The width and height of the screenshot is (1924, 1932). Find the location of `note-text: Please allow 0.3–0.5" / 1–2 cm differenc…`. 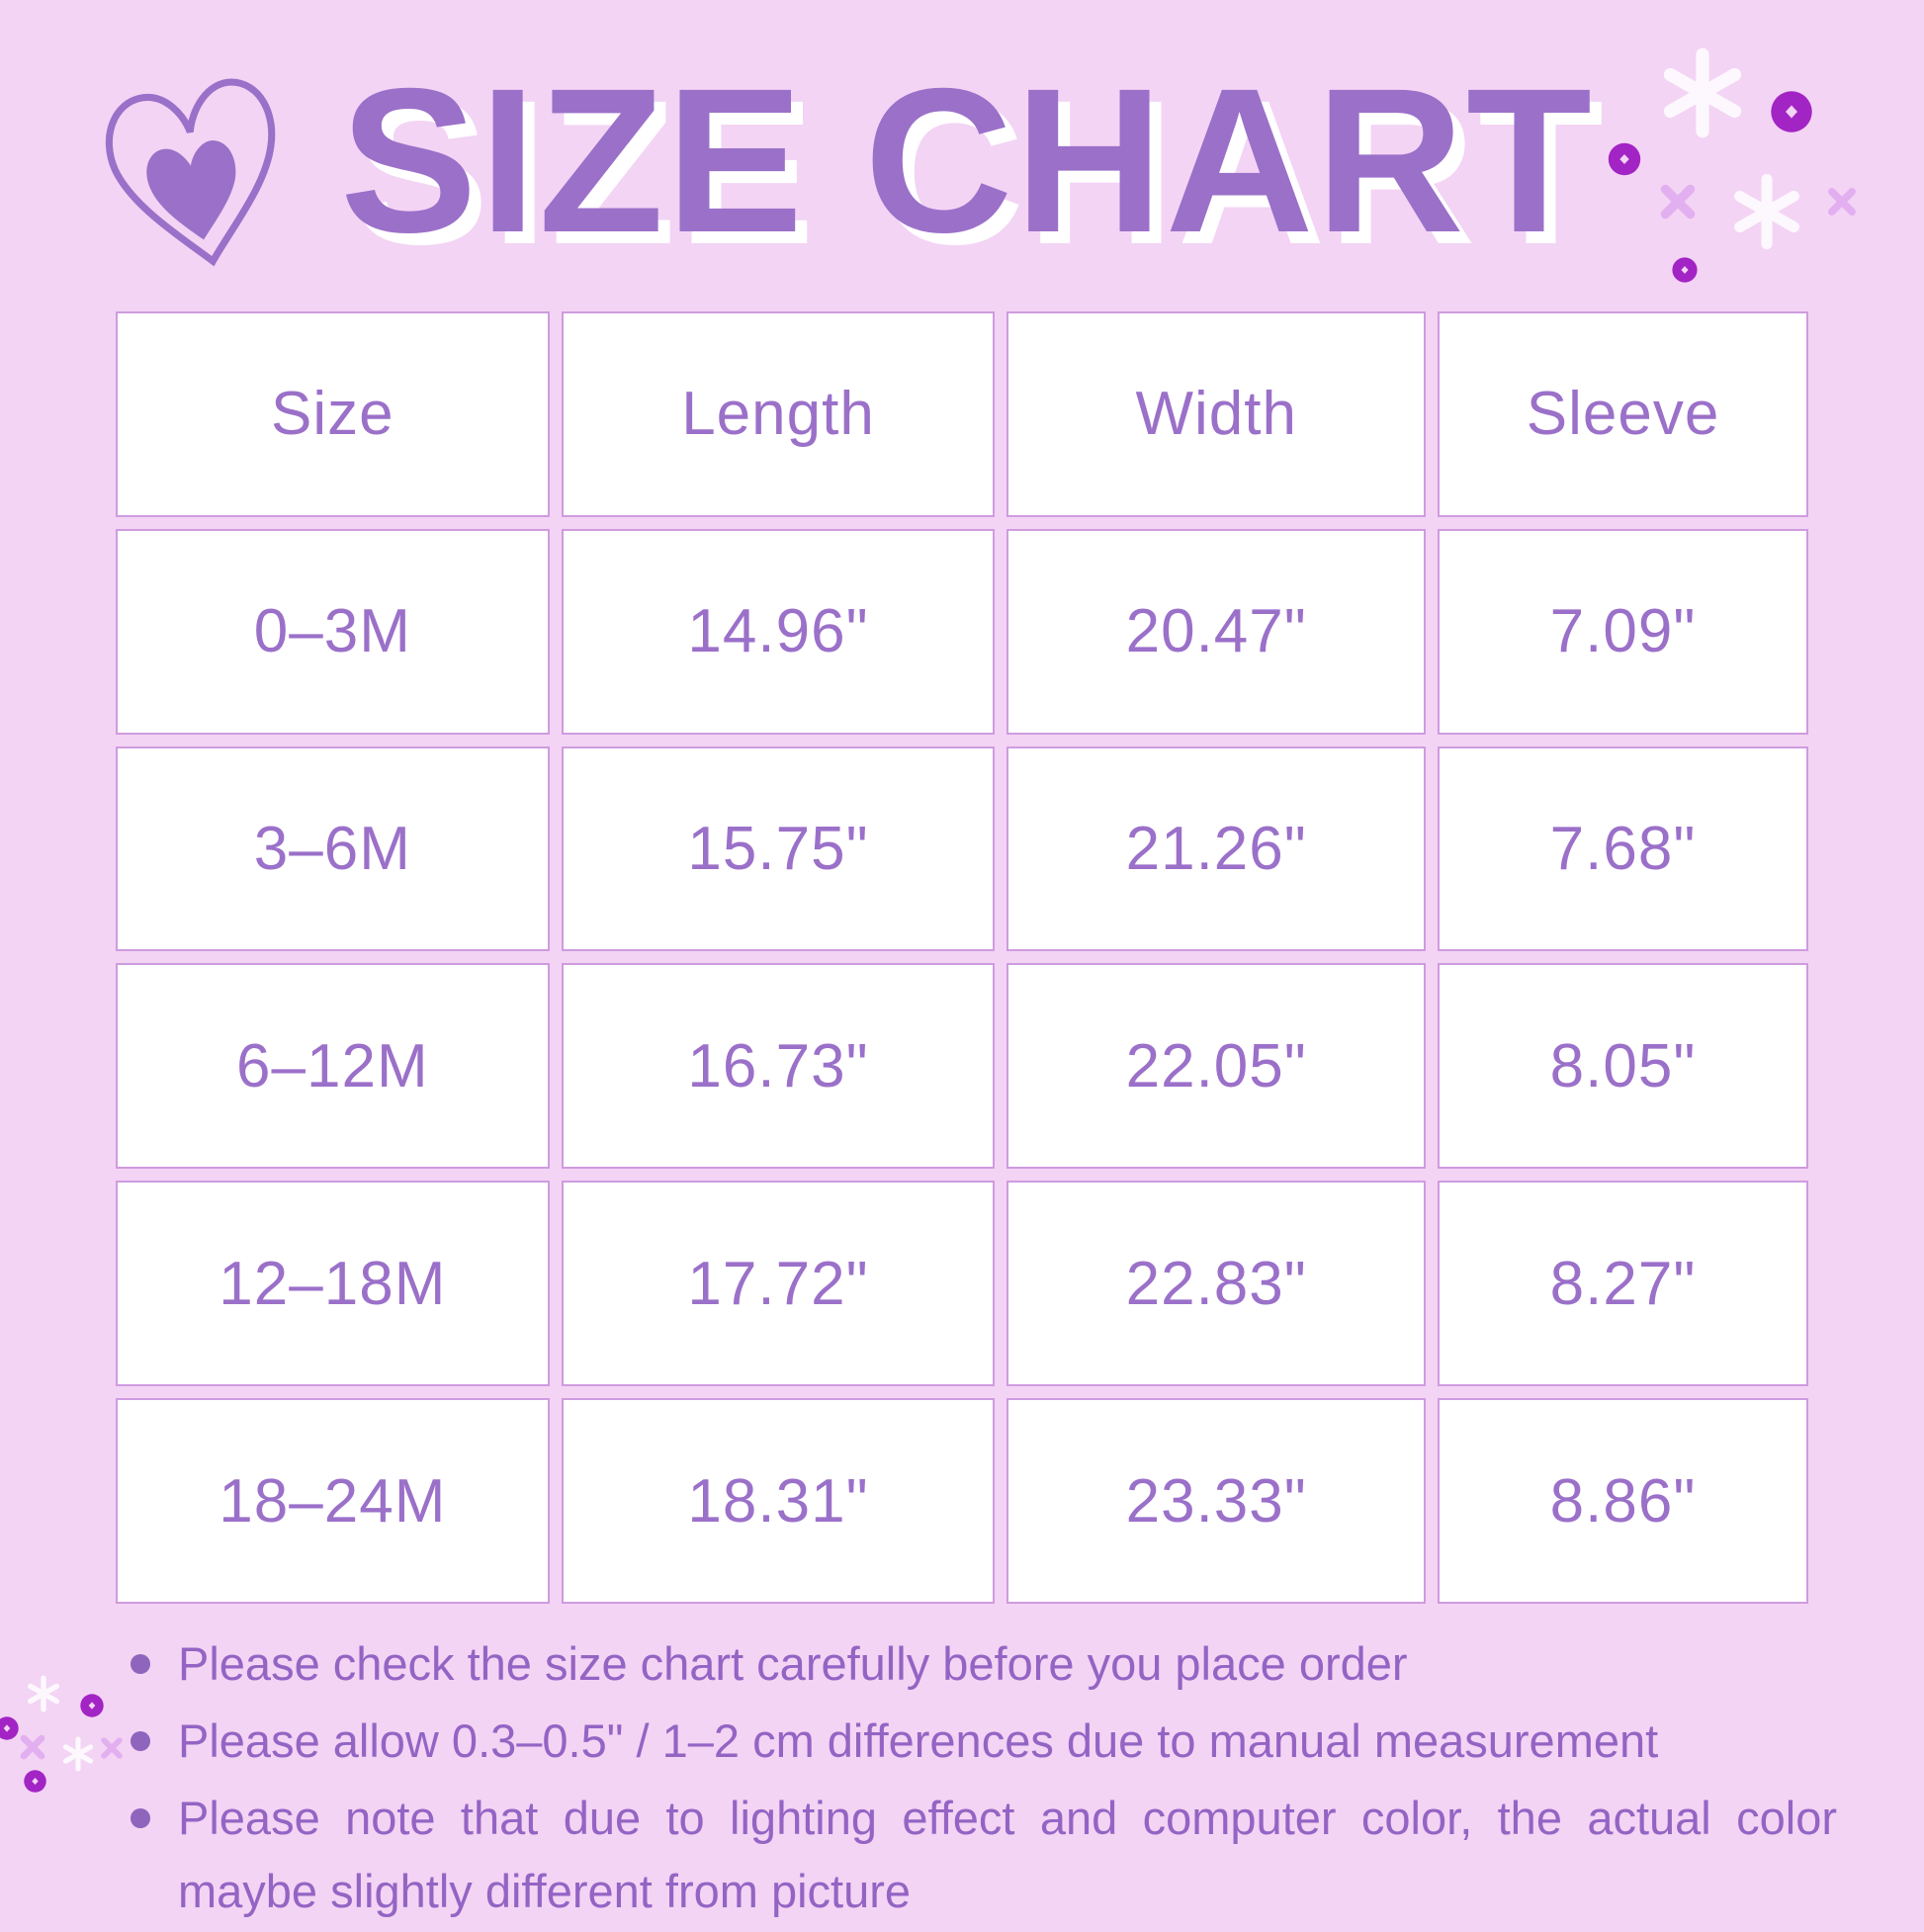

note-text: Please allow 0.3–0.5" / 1–2 cm differenc… is located at coordinates (918, 1740).